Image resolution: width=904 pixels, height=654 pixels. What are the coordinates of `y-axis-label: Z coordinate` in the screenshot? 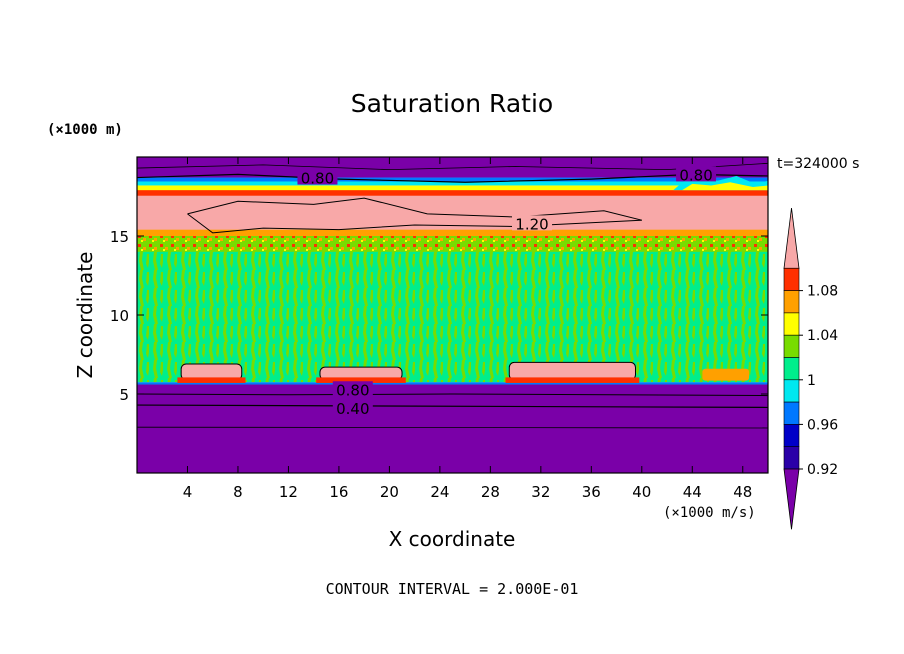 It's located at (85, 315).